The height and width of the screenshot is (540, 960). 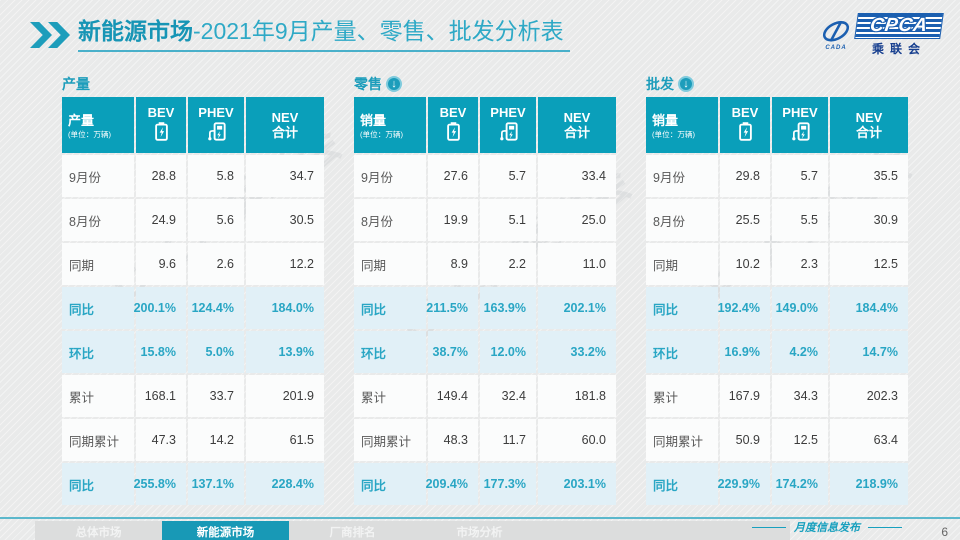 I want to click on page-number: 6, so click(x=944, y=532).